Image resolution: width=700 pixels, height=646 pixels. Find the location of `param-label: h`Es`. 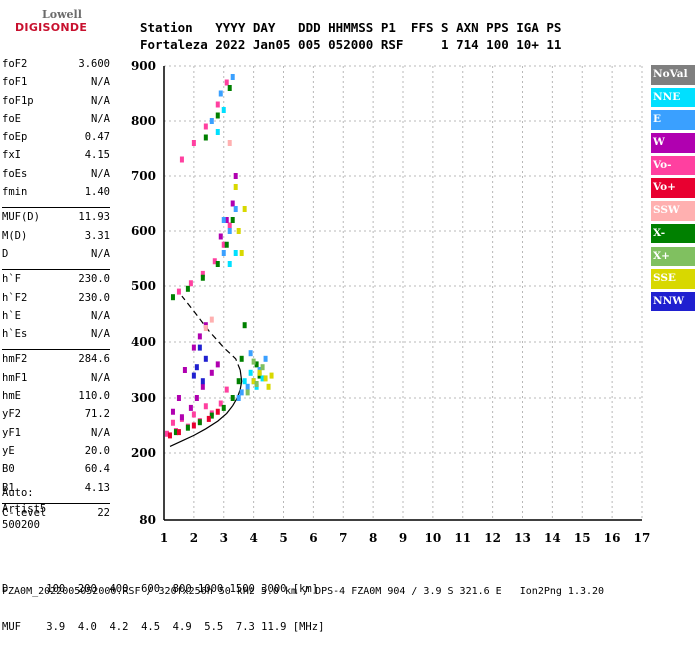

param-label: h`Es is located at coordinates (15, 334).